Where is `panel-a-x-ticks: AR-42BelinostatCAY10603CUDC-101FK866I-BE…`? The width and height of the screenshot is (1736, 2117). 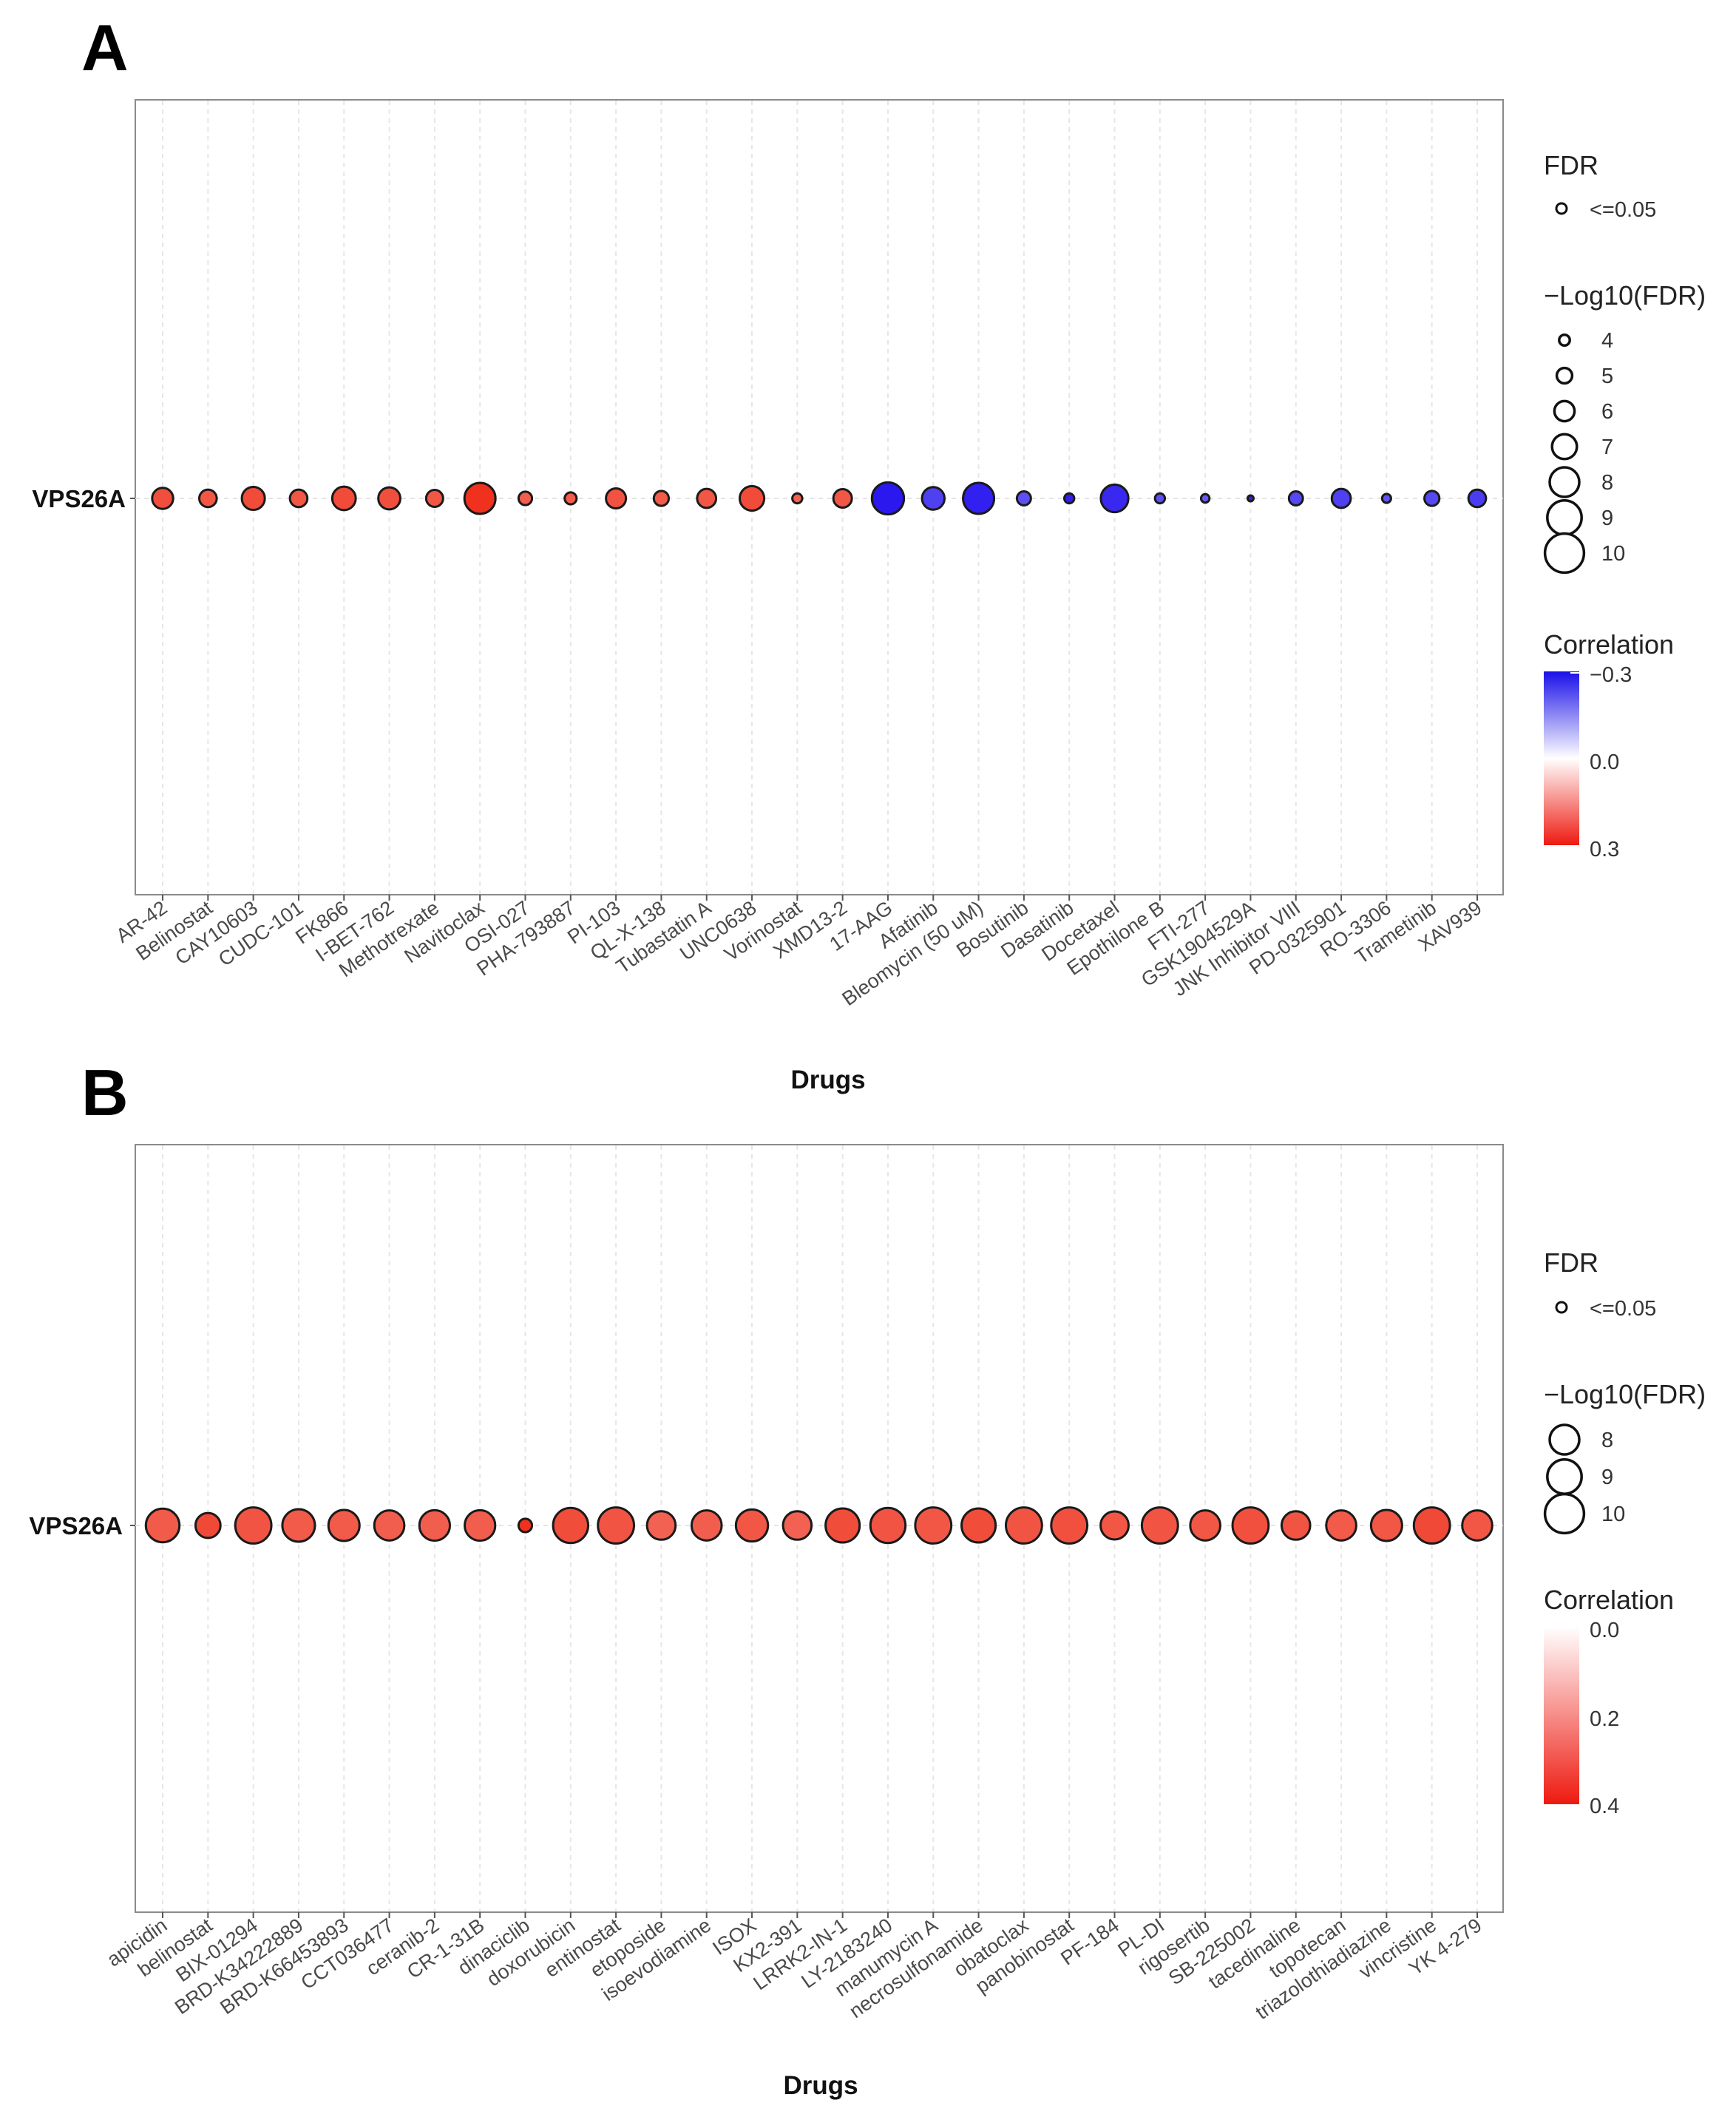
panel-a-x-ticks: AR-42BelinostatCAY10603CUDC-101FK866I-BE… is located at coordinates (798, 952).